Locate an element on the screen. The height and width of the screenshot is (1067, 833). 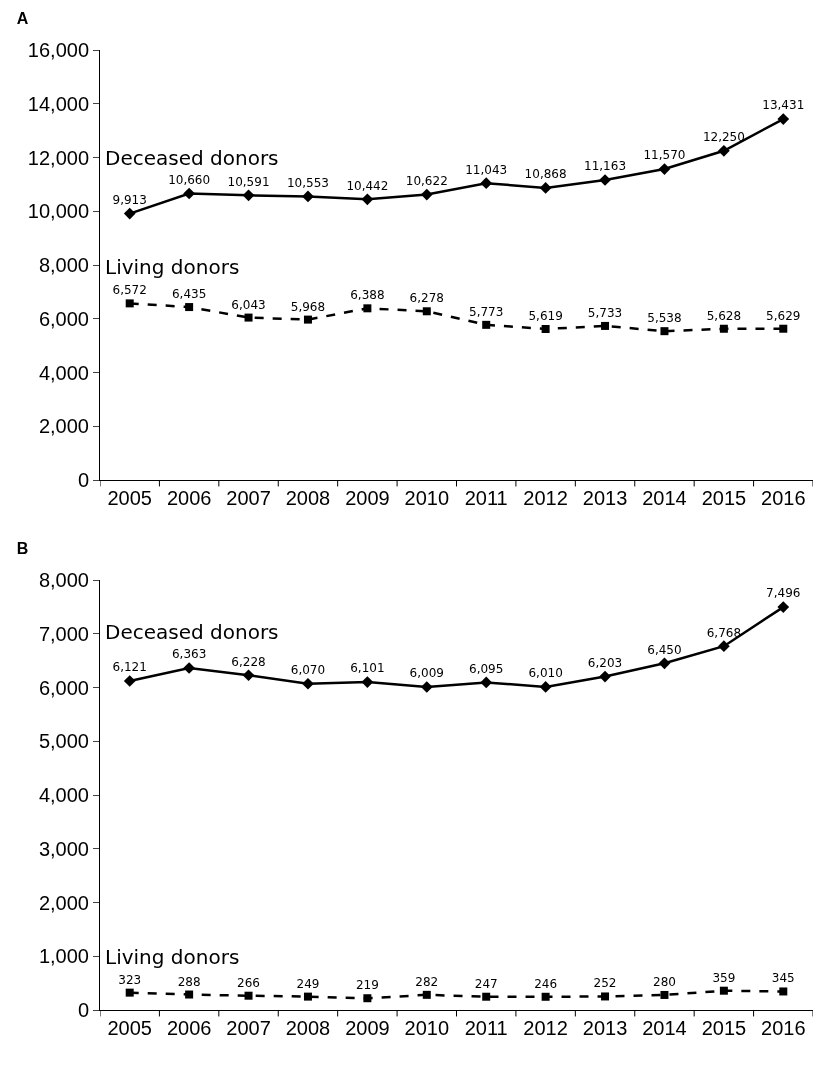
data-label: 12,250 is located at coordinates (723, 137).